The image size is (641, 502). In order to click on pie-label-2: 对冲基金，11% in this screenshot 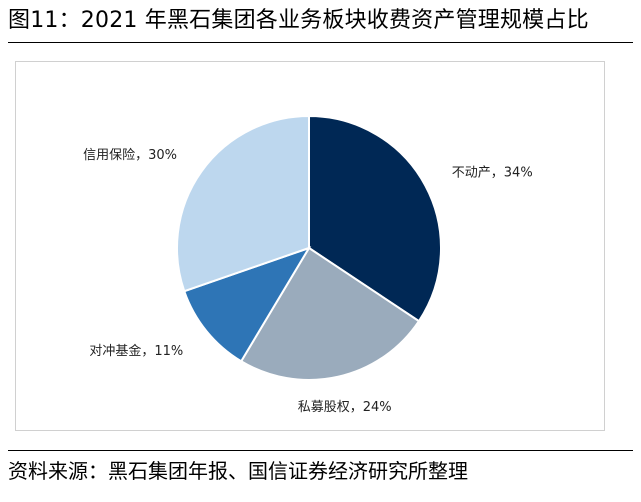, I will do `click(136, 351)`.